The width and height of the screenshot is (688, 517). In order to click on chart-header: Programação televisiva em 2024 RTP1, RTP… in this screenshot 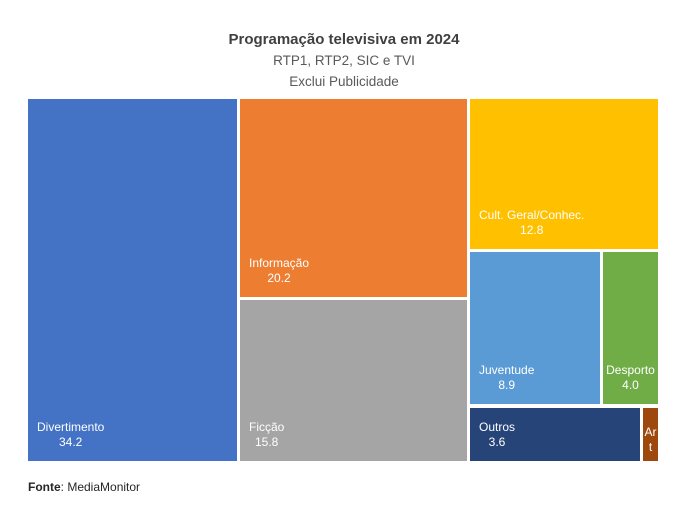, I will do `click(344, 61)`.